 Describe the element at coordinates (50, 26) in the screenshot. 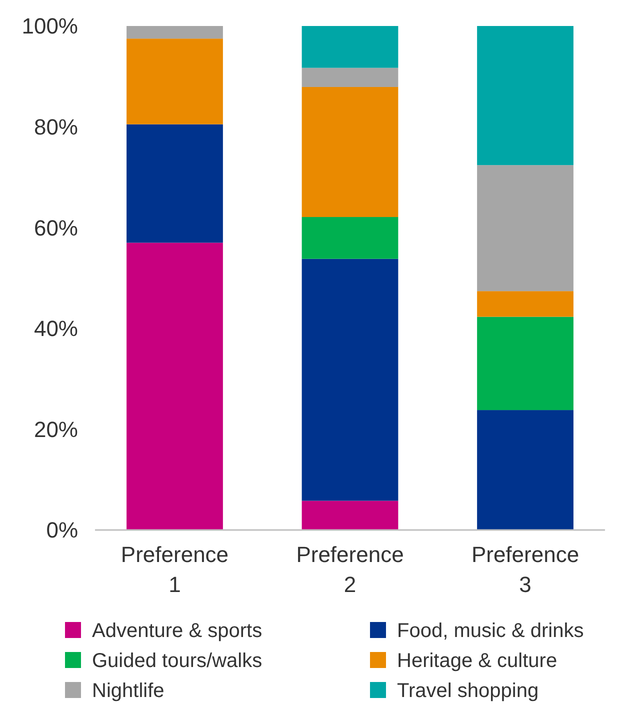

I see `y-tick-label: 100%` at that location.